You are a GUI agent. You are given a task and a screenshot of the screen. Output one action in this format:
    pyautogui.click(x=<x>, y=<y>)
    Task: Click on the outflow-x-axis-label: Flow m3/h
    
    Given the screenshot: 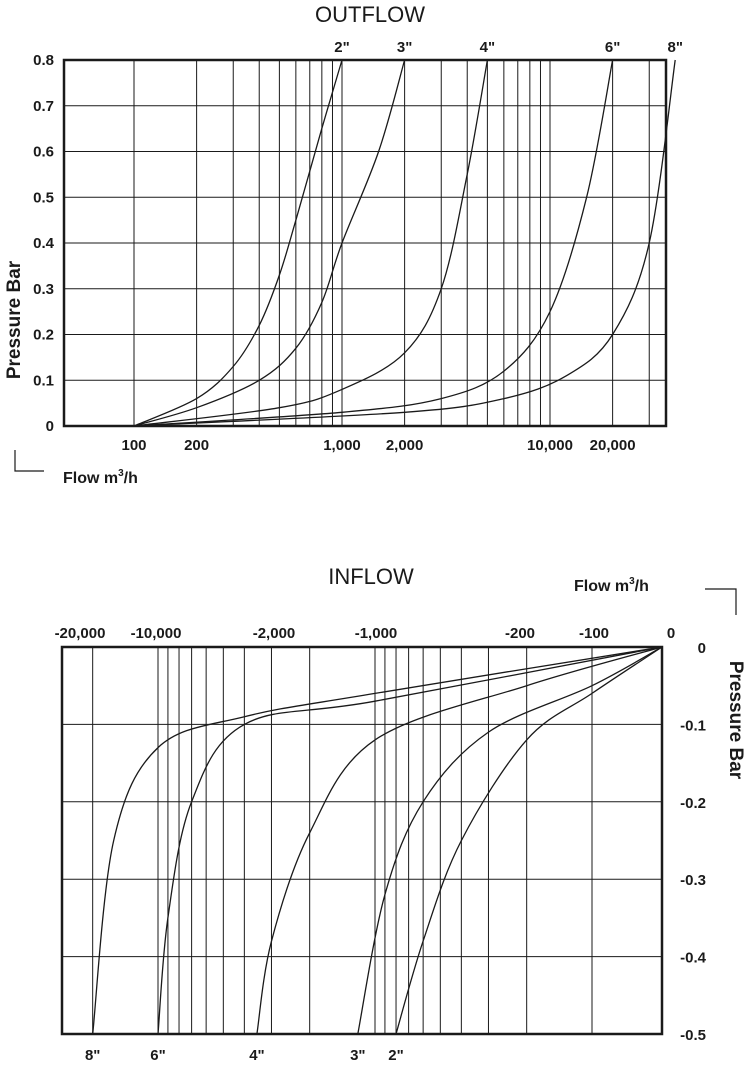 What is the action you would take?
    pyautogui.click(x=100, y=477)
    